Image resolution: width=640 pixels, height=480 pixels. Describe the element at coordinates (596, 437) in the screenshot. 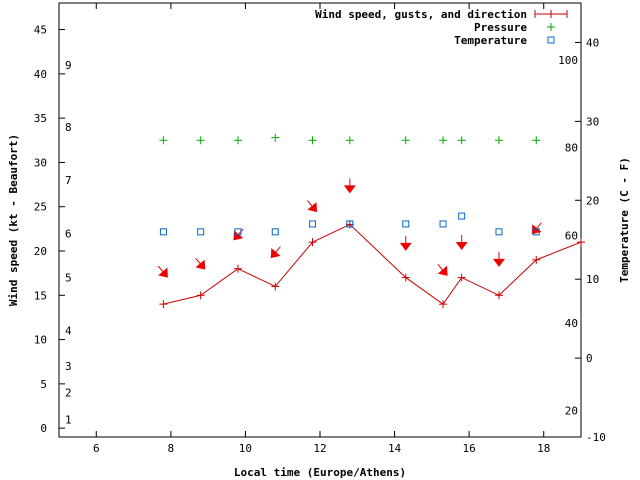

I see `y-right-tick-label: -10` at that location.